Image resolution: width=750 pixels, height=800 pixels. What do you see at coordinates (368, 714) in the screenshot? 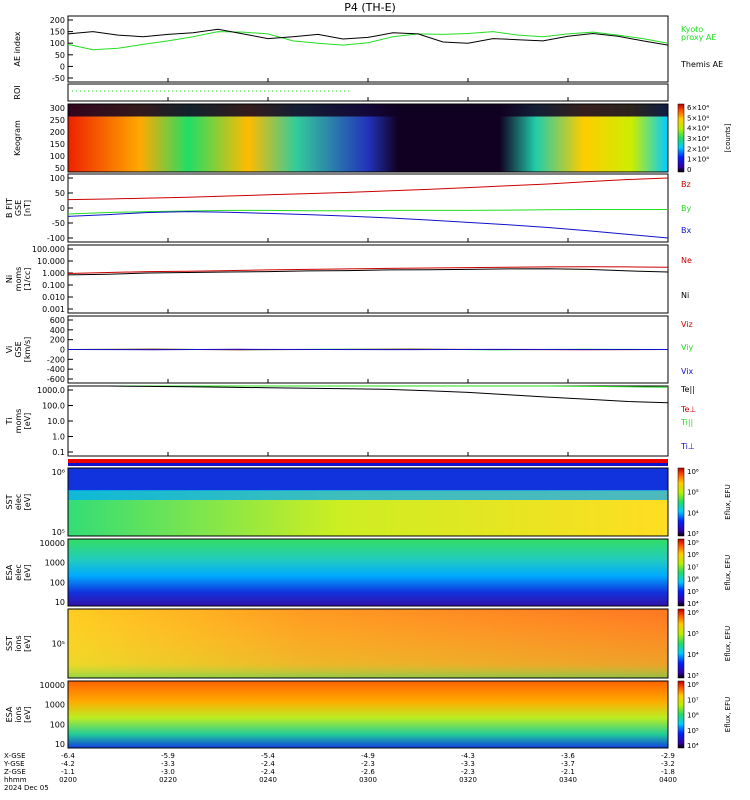
I see `esa-ion-spectrogram` at bounding box center [368, 714].